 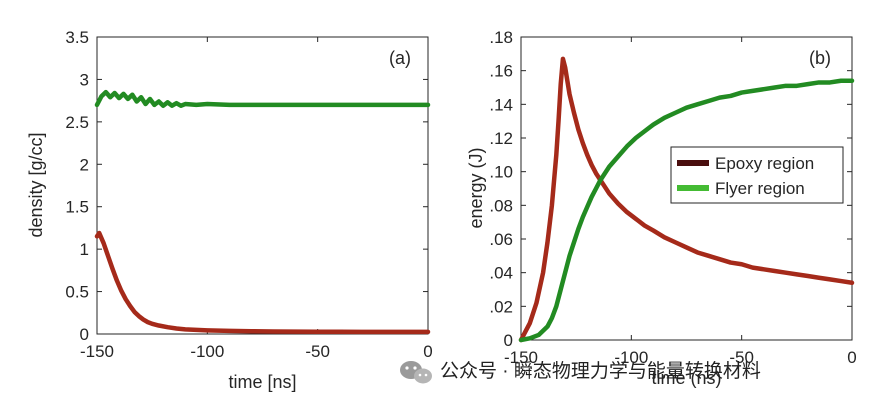 I want to click on y-tick-label: 0.5, so click(x=77, y=292).